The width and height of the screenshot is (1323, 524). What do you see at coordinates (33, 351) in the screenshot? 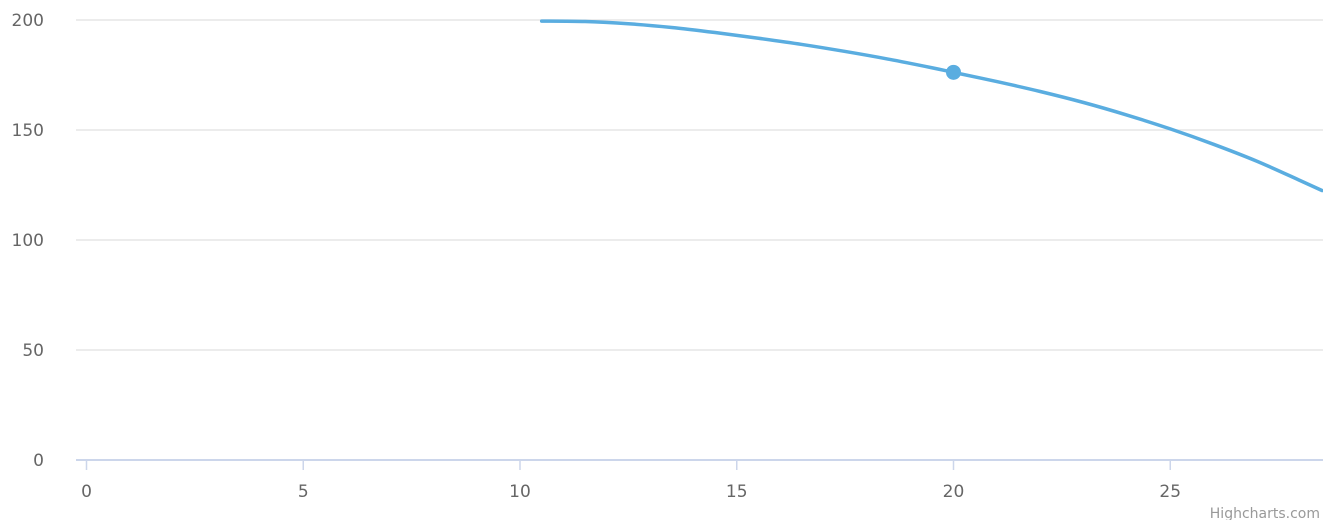
I see `y-tick-label-50: 50` at bounding box center [33, 351].